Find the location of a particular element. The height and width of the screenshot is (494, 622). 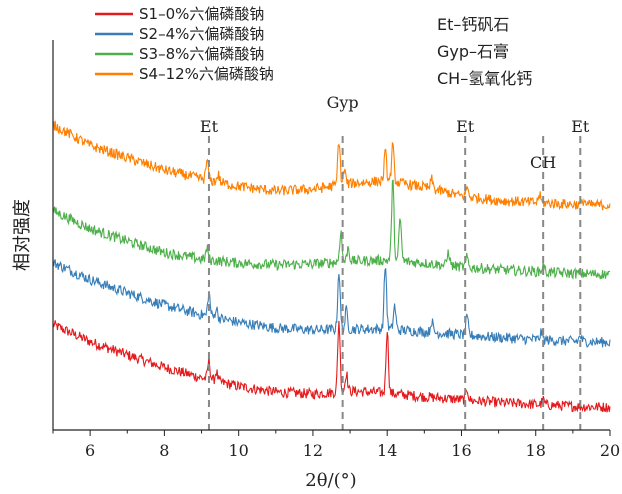

reference-label-5: Et is located at coordinates (580, 126).